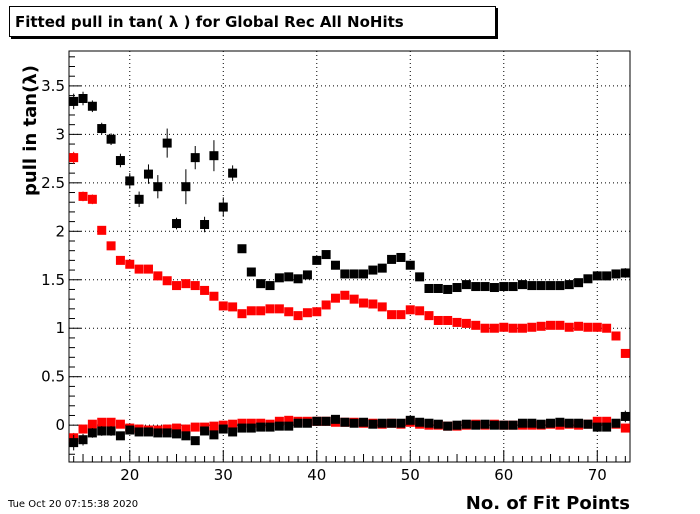 The image size is (700, 514). I want to click on x-tick-label: 20, so click(129, 475).